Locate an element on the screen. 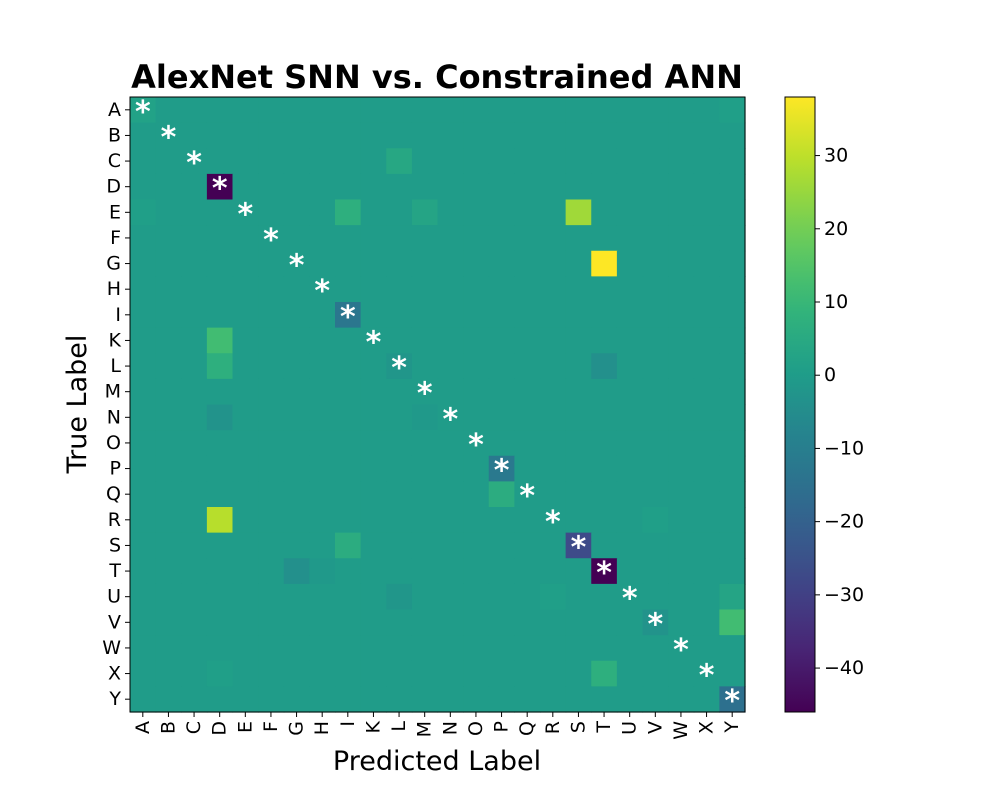  y-tick-label: V is located at coordinates (114, 622).